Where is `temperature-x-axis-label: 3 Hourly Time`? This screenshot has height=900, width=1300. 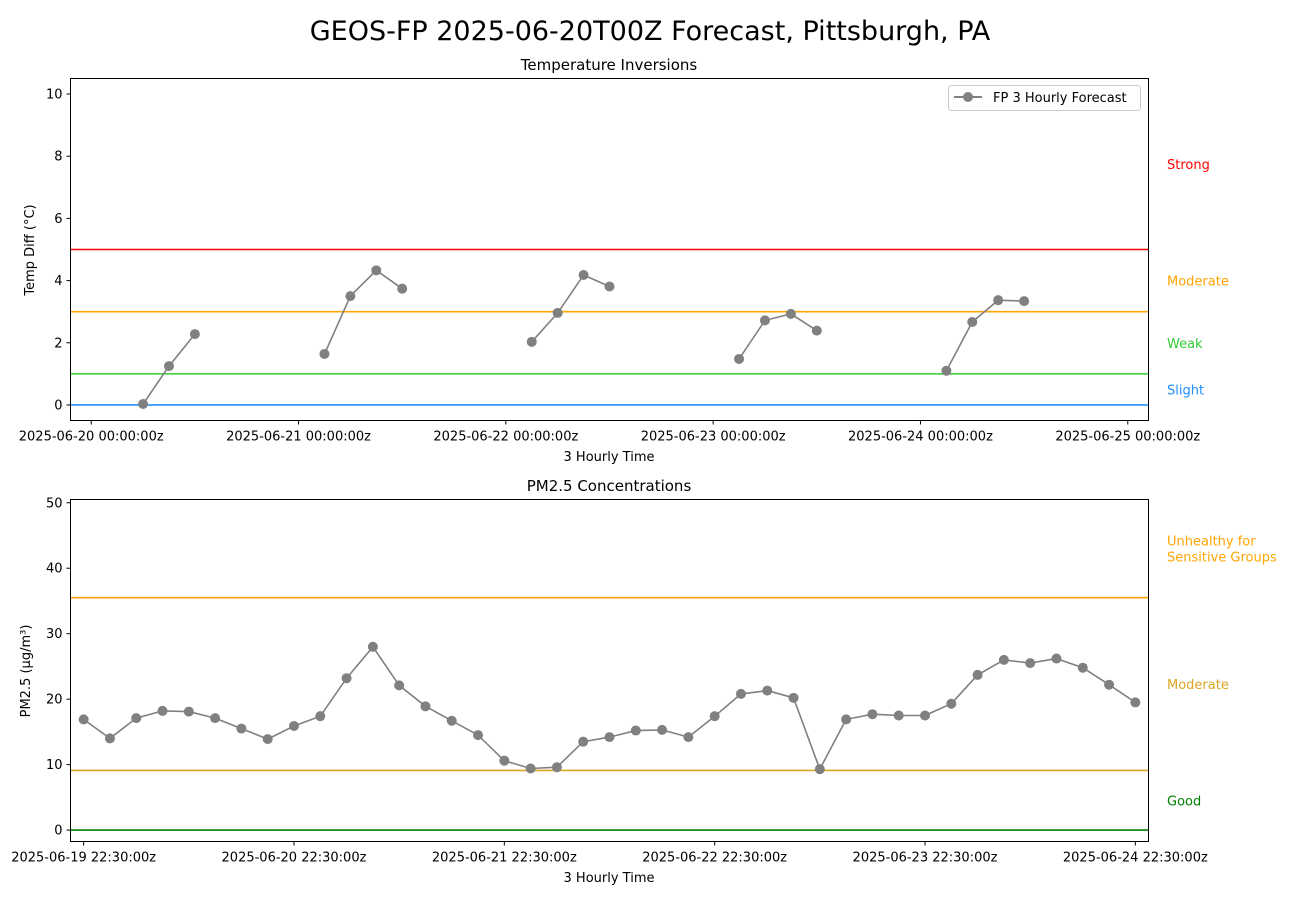 temperature-x-axis-label: 3 Hourly Time is located at coordinates (609, 457).